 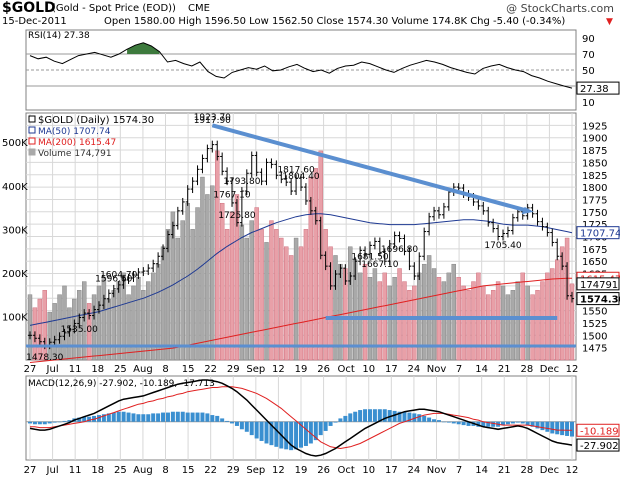 I want to click on symbol-title: $GOLD, so click(x=29, y=8).